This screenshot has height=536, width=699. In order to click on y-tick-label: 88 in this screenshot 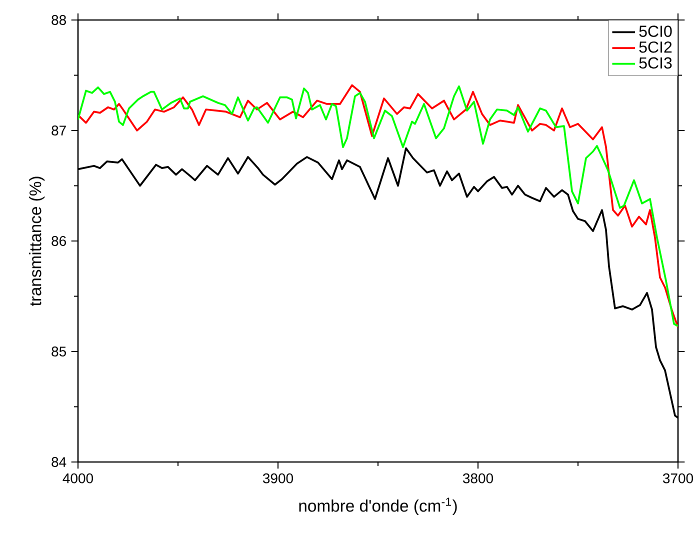, I will do `click(59, 20)`.